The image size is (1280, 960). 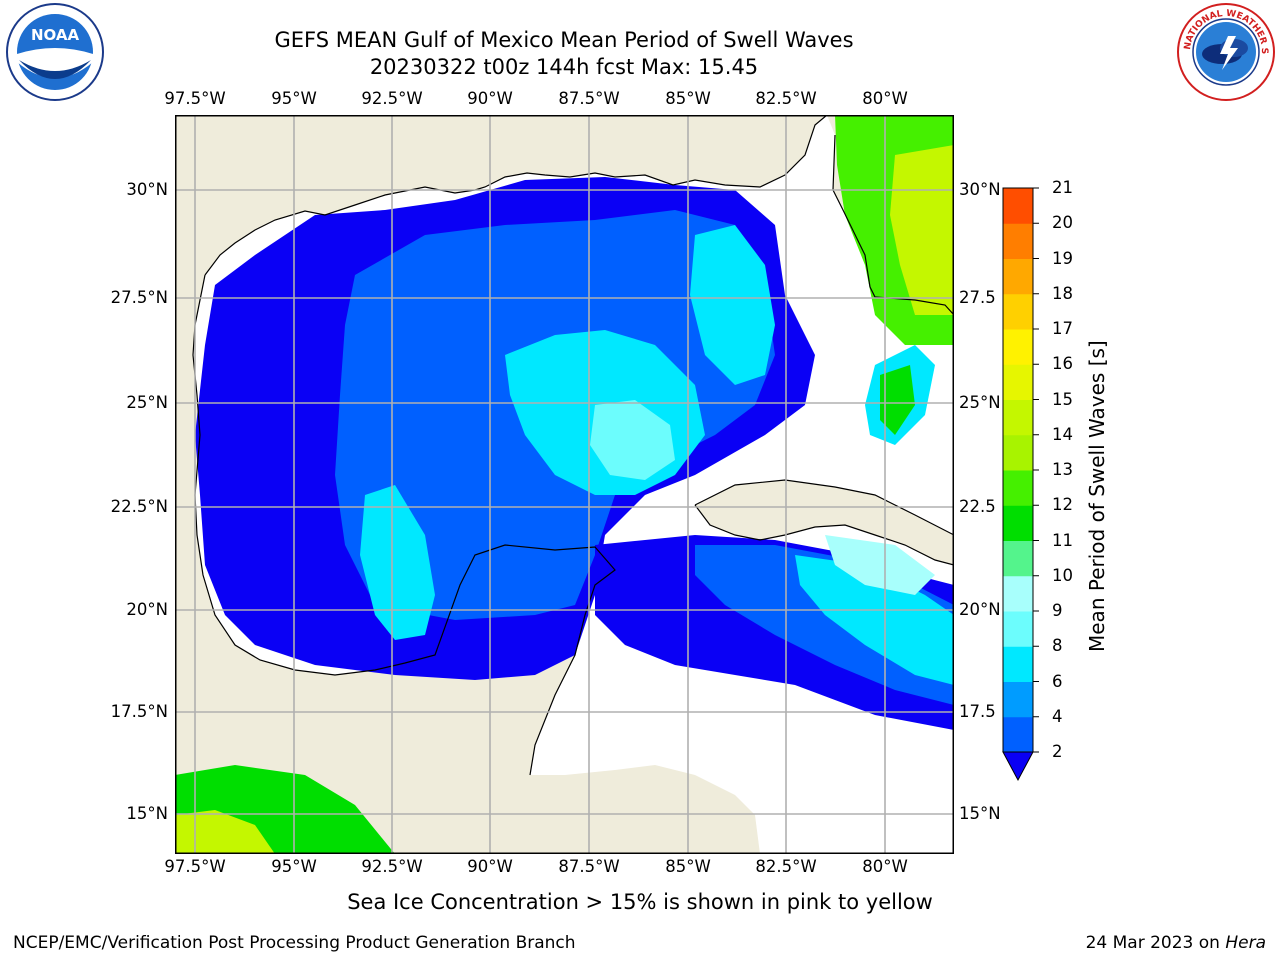 I want to click on coastline-florida, so click(x=893, y=225).